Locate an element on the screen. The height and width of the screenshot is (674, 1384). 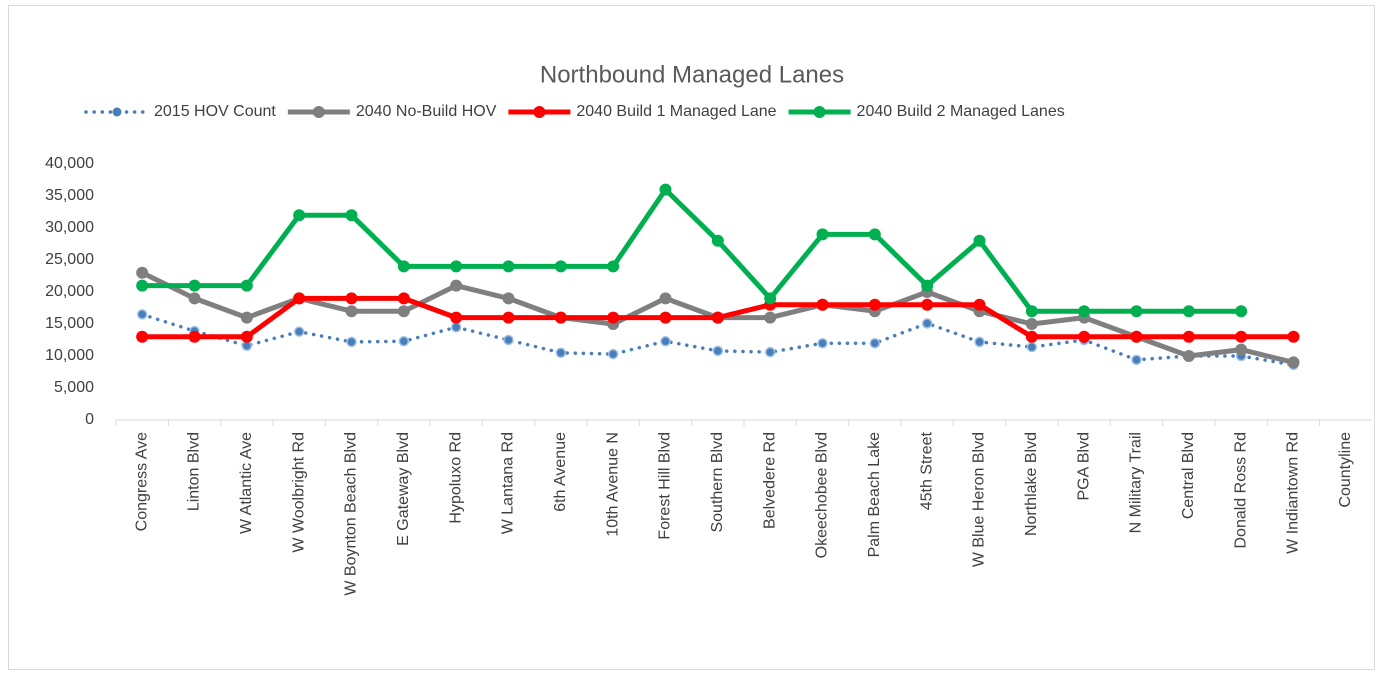
x-tick-label: Hypoluxo Rd is located at coordinates (455, 478).